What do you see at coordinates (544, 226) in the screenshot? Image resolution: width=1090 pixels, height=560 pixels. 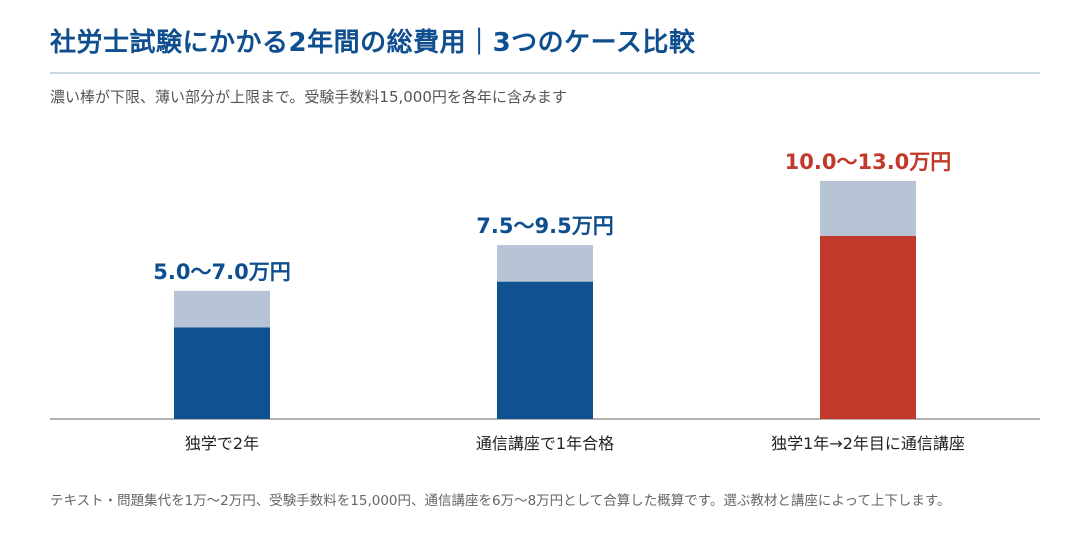 I see `bar-range-label: 7.5〜9.5万円` at bounding box center [544, 226].